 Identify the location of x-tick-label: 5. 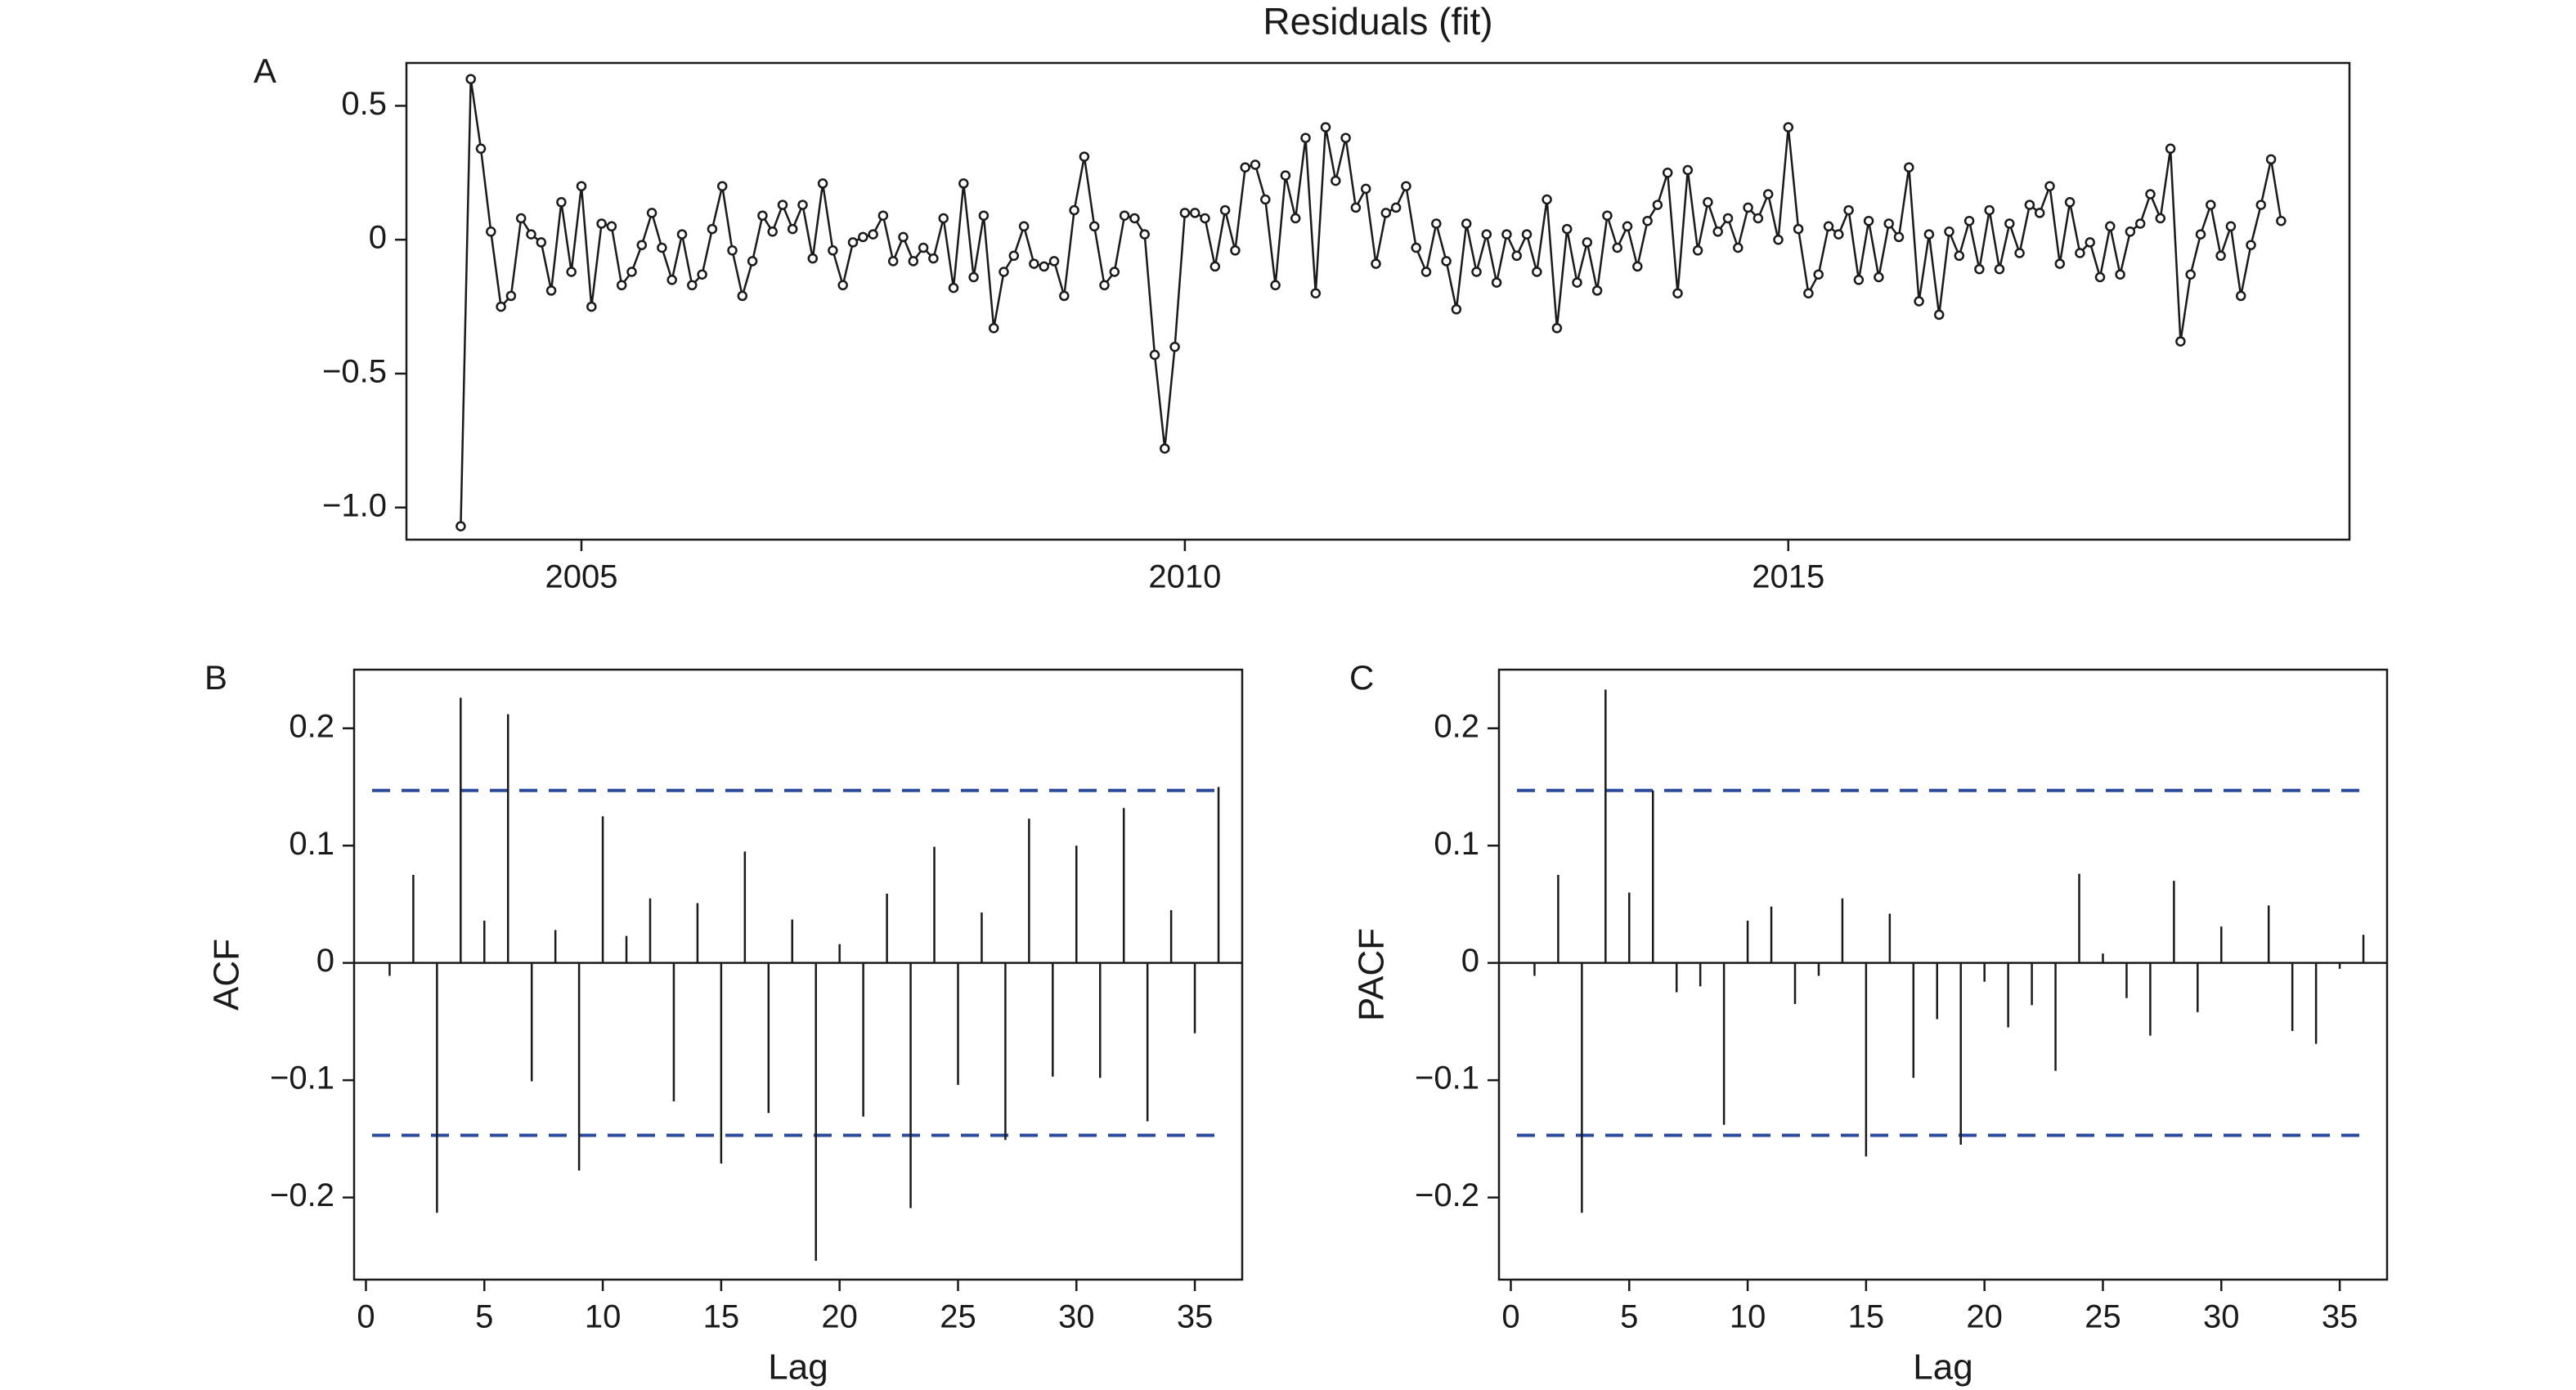
(1629, 1317).